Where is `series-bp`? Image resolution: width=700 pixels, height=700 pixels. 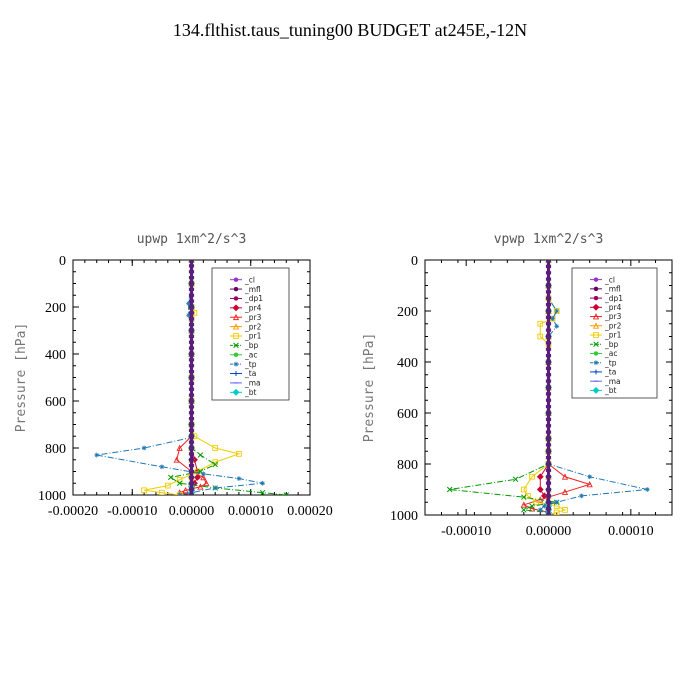 series-bp is located at coordinates (503, 387).